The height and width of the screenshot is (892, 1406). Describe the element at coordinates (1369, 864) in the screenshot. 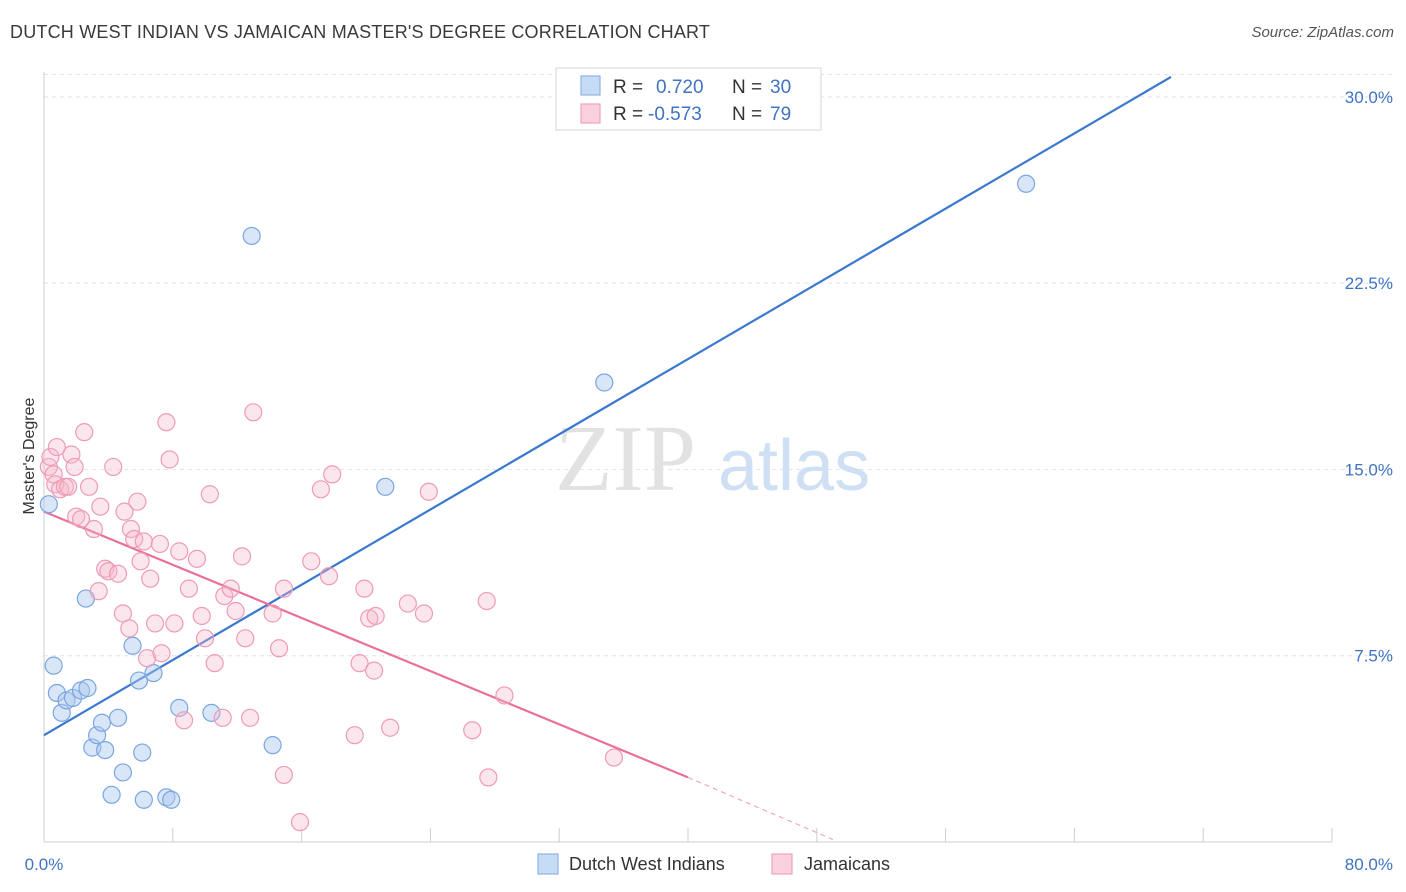

I see `x-tick-label-1: 80.0%` at that location.